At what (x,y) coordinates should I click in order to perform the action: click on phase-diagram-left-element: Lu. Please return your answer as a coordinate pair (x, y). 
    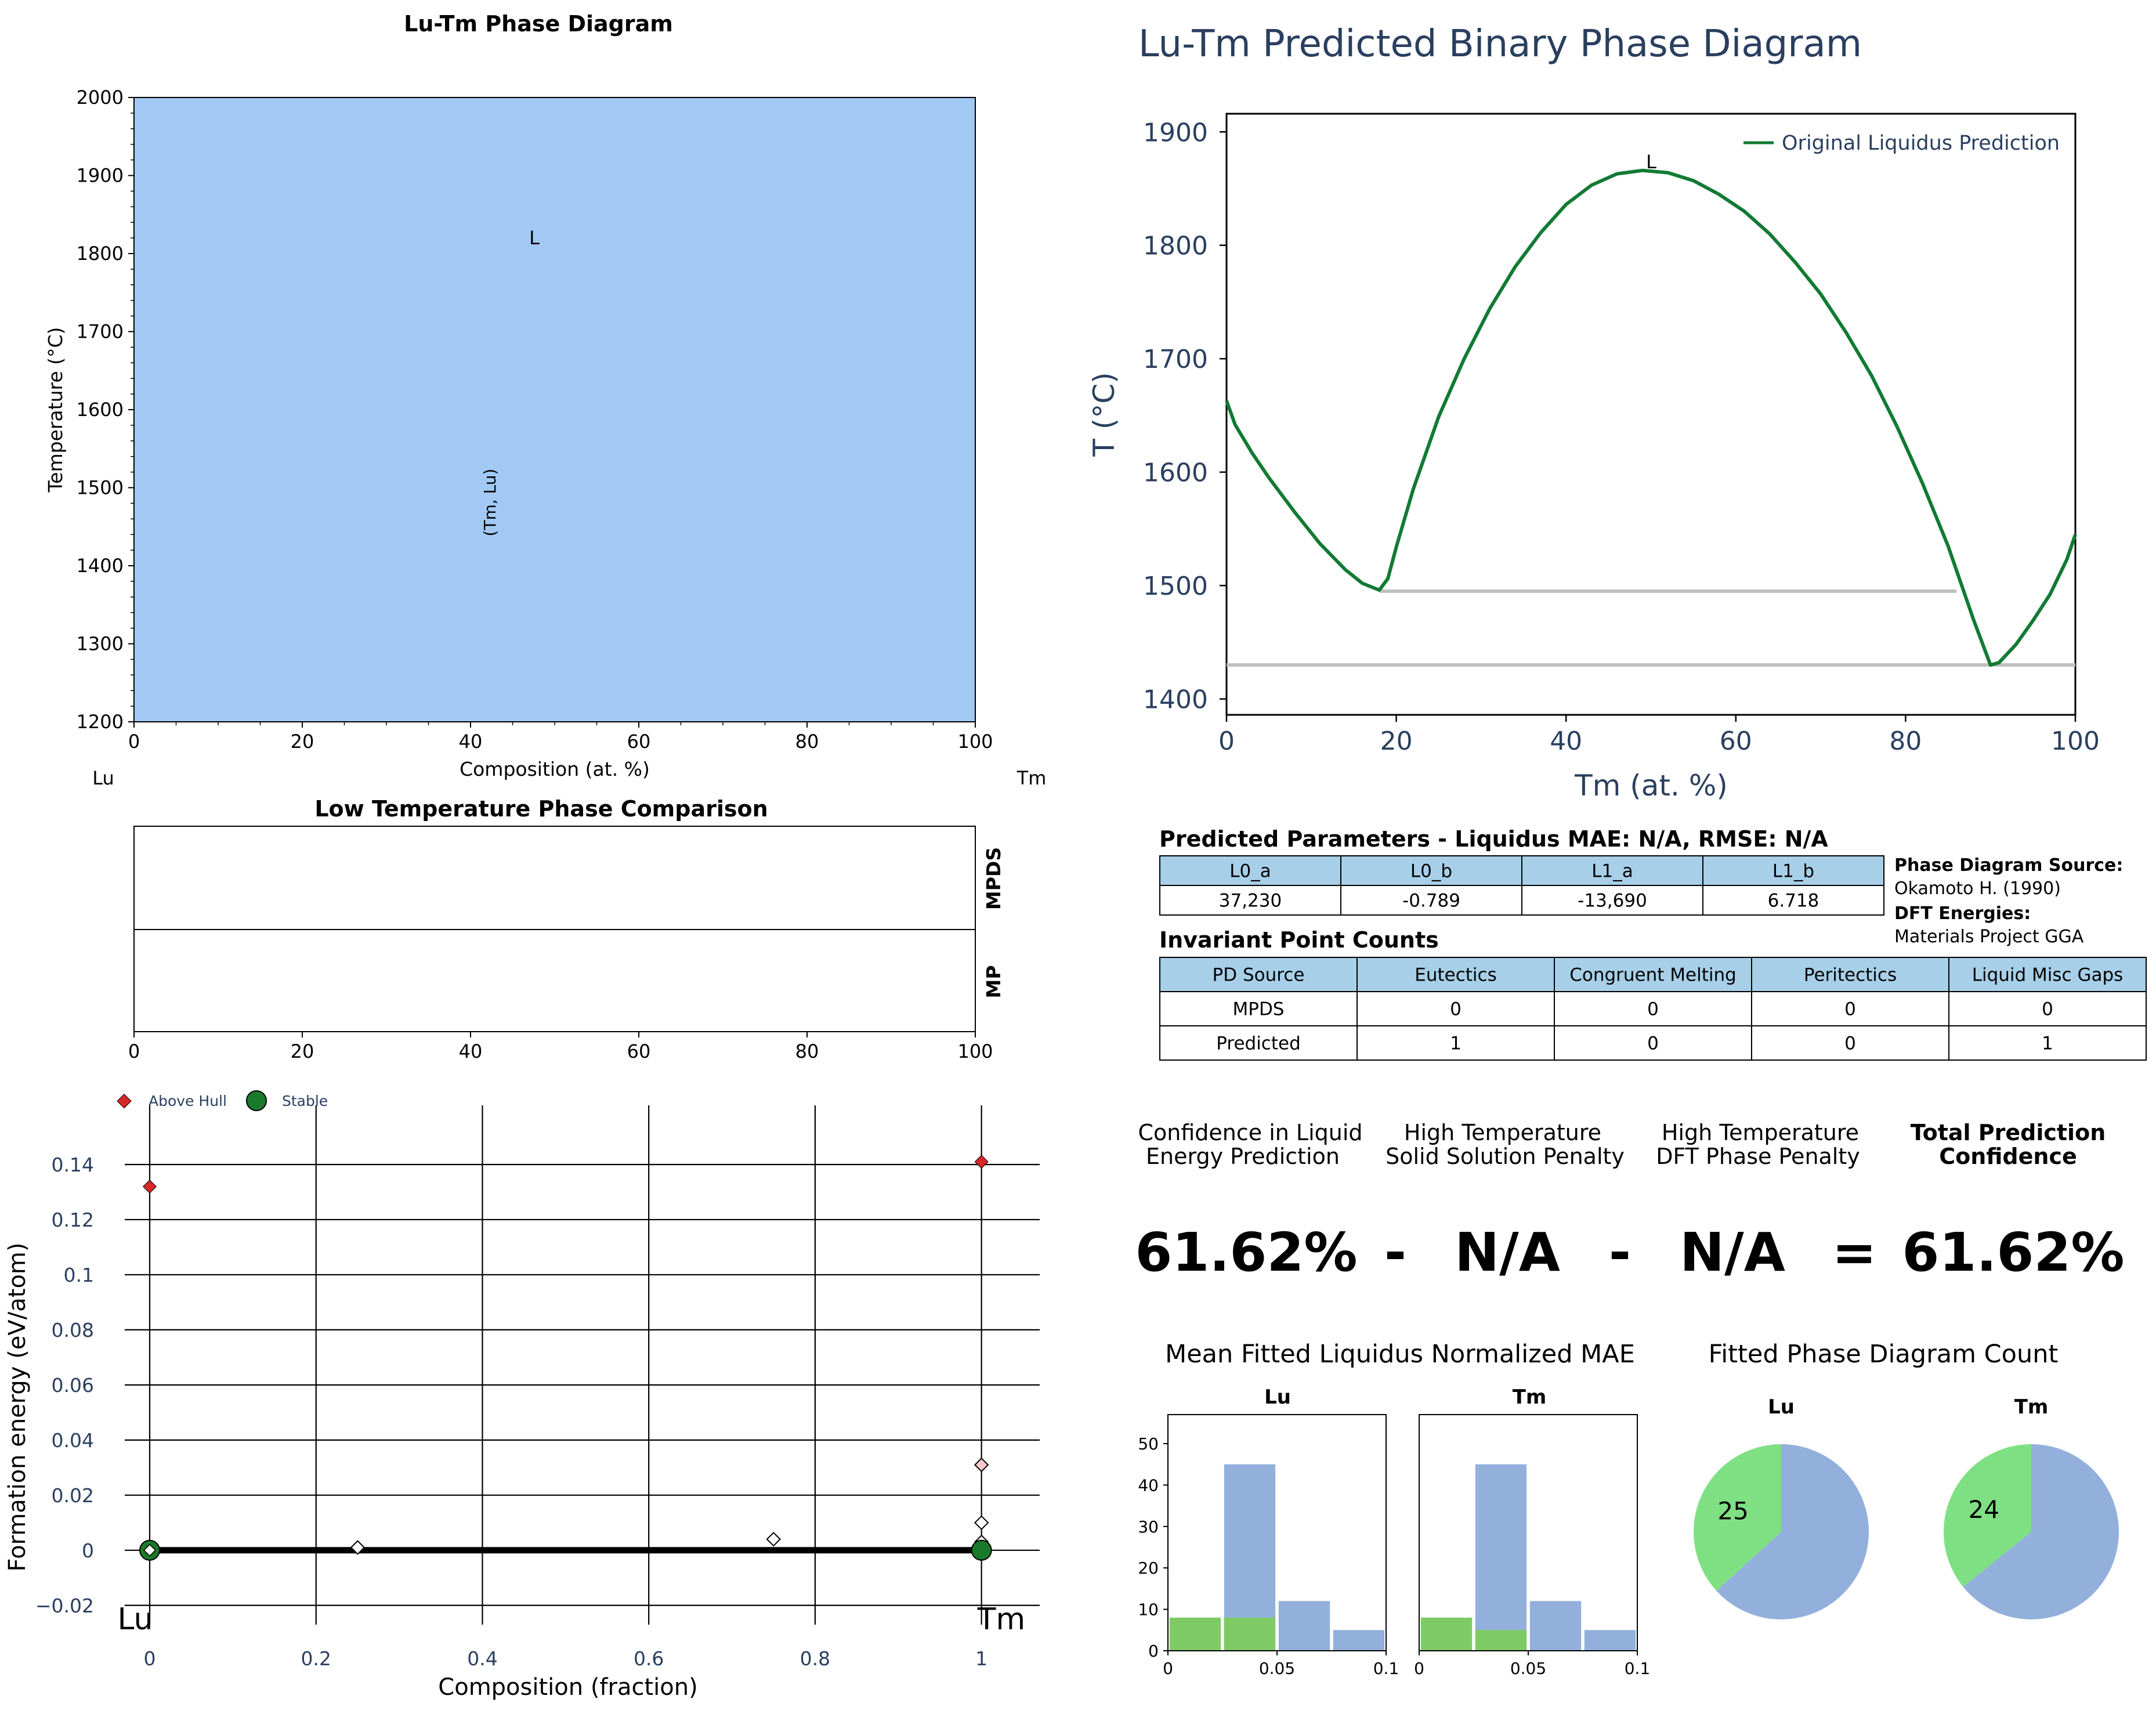
    Looking at the image, I should click on (103, 778).